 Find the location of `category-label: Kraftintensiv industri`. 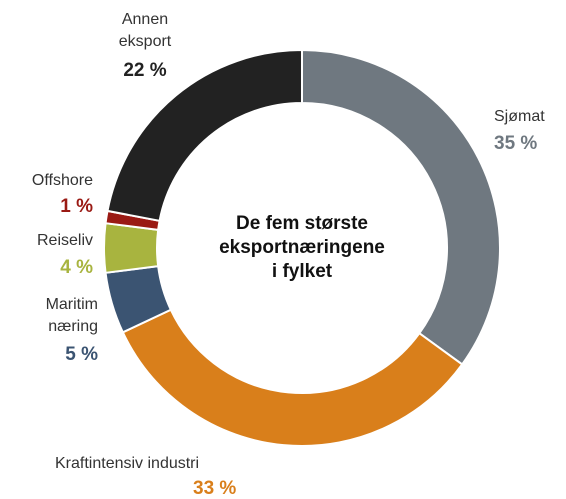

category-label: Kraftintensiv industri is located at coordinates (127, 463).